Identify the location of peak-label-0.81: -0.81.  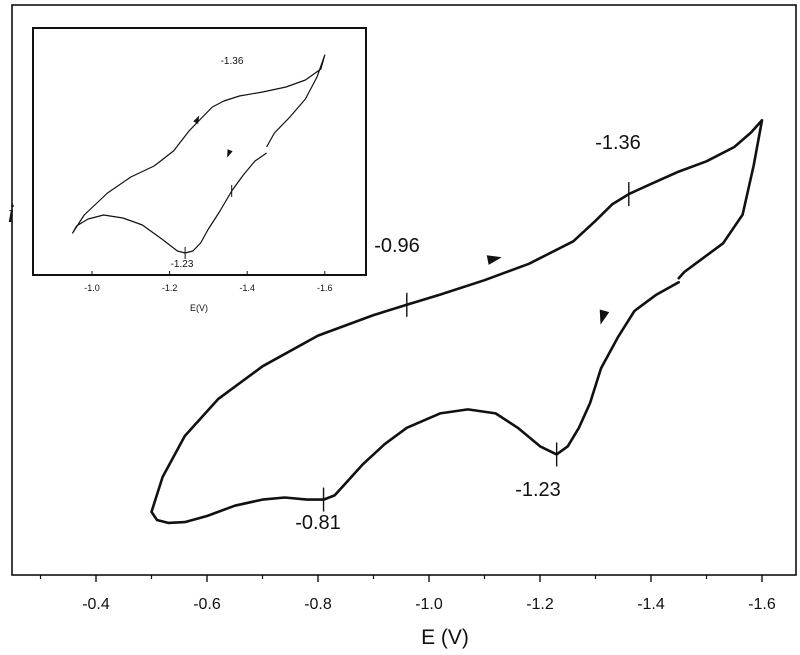
(318, 523).